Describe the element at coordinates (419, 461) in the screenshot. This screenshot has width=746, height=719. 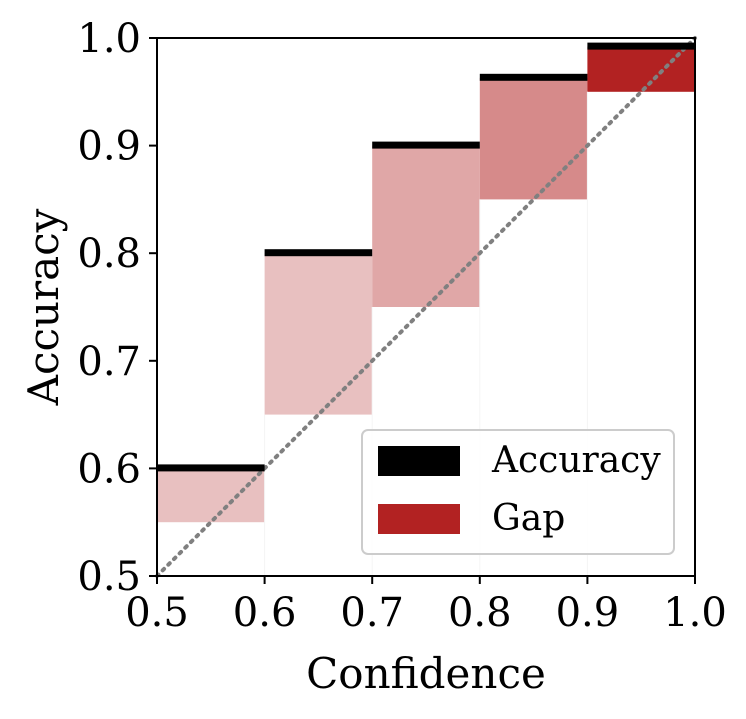
I see `legend-swatch-accuracy` at that location.